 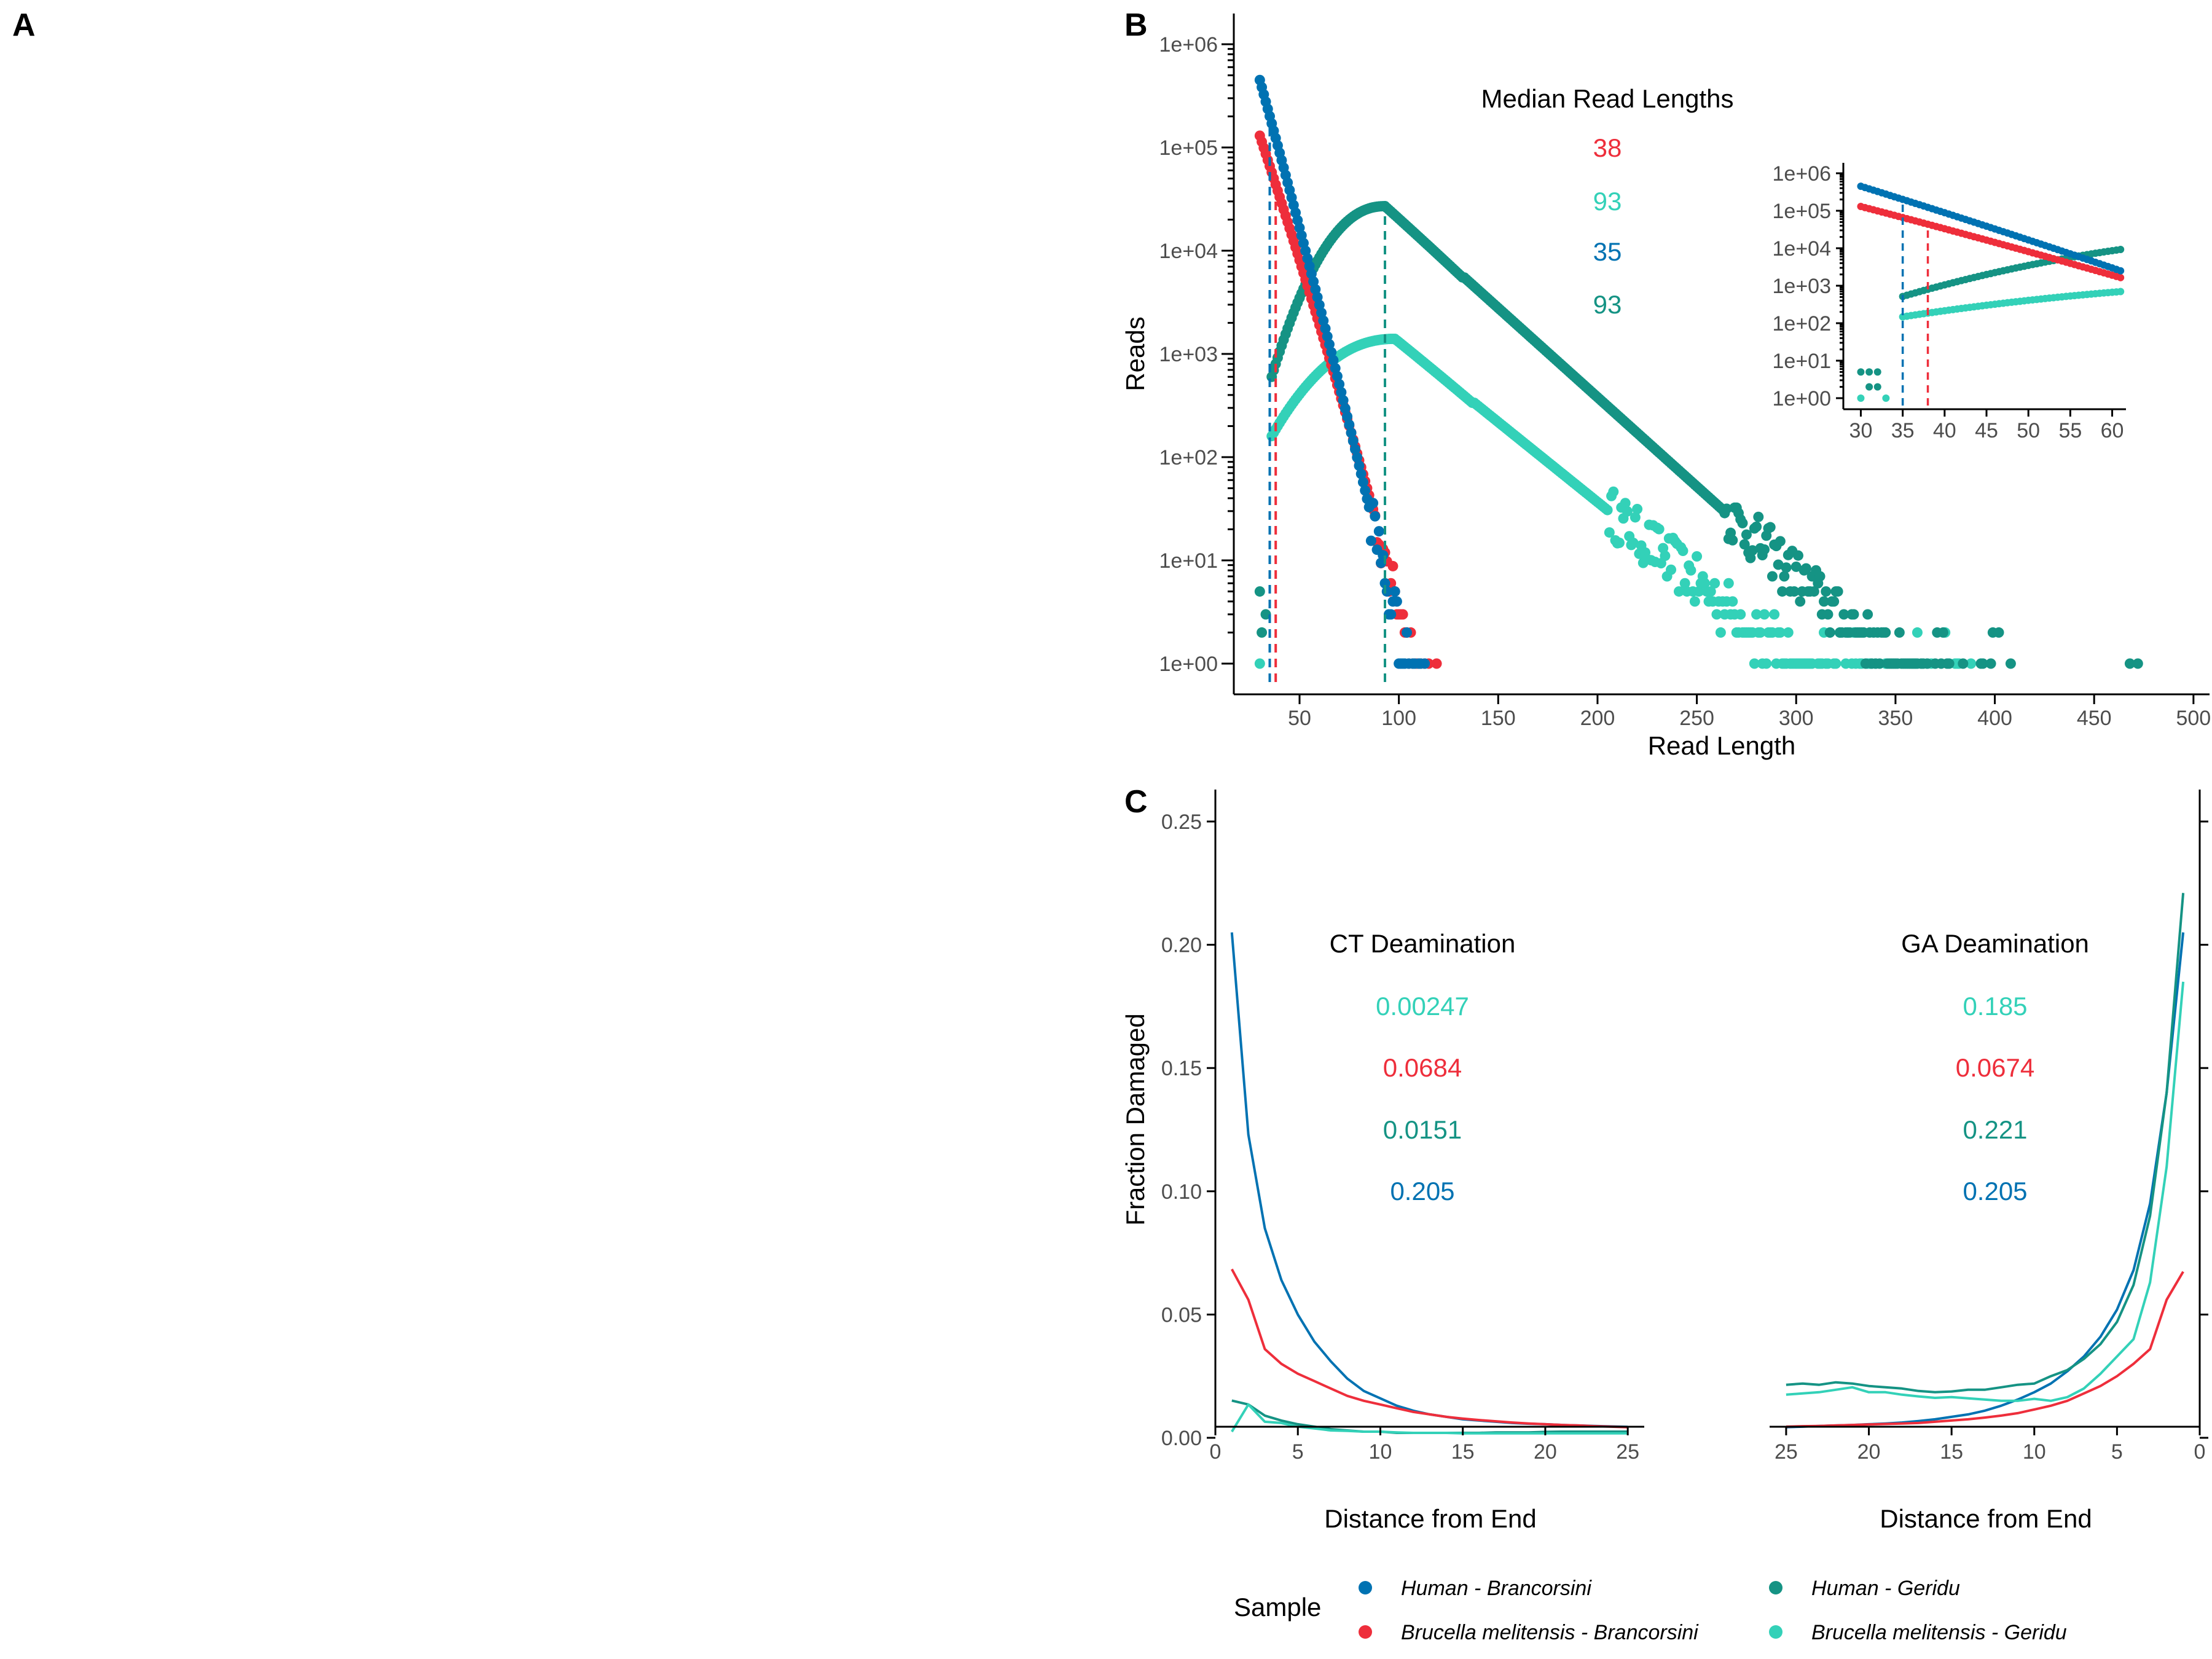 I want to click on inset-y-tick-label: 1e+00, so click(x=1802, y=398).